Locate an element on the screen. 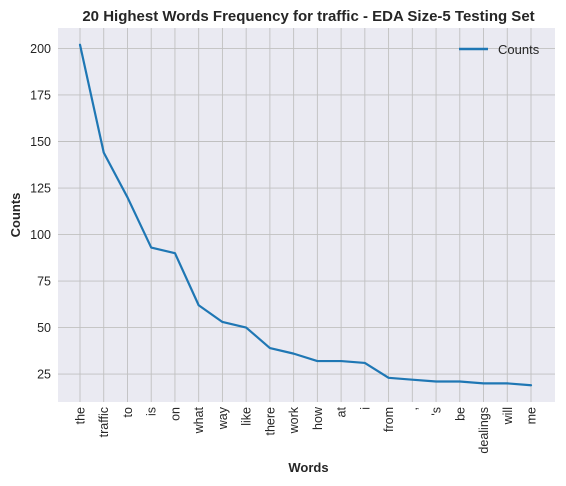 The width and height of the screenshot is (566, 486). y-tick-label: 150 is located at coordinates (40, 142).